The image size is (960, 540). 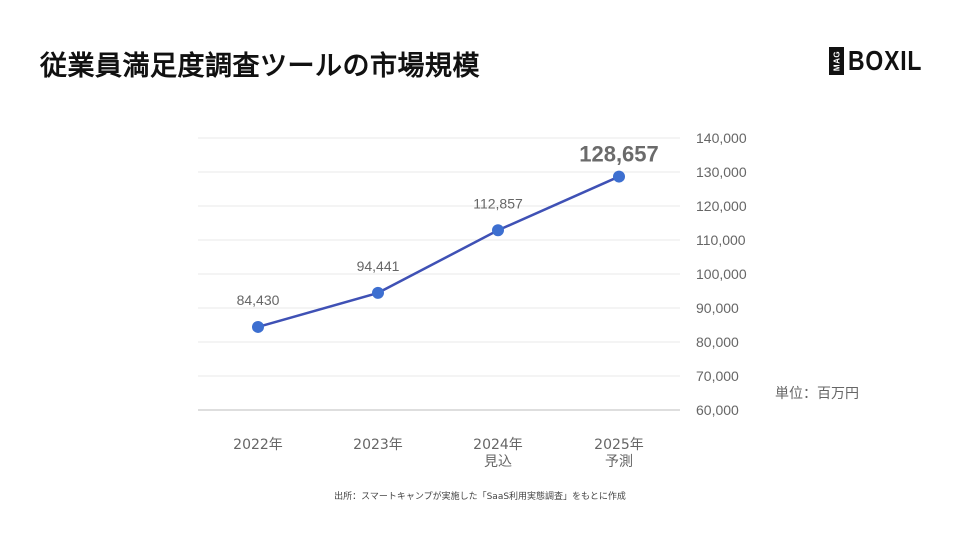 I want to click on source-note: 出所：スマートキャンプが実施した「SaaS利用実態調査」をもとに作成, so click(x=480, y=497).